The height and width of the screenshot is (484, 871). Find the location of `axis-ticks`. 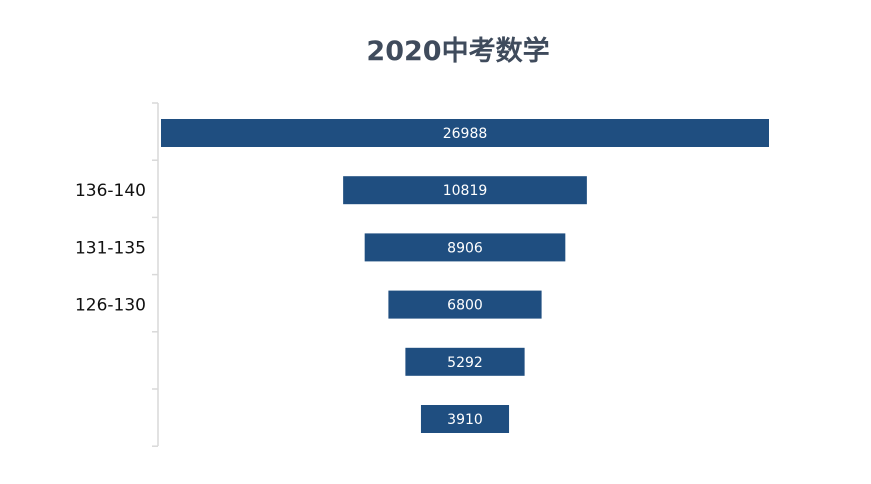

axis-ticks is located at coordinates (155, 274).